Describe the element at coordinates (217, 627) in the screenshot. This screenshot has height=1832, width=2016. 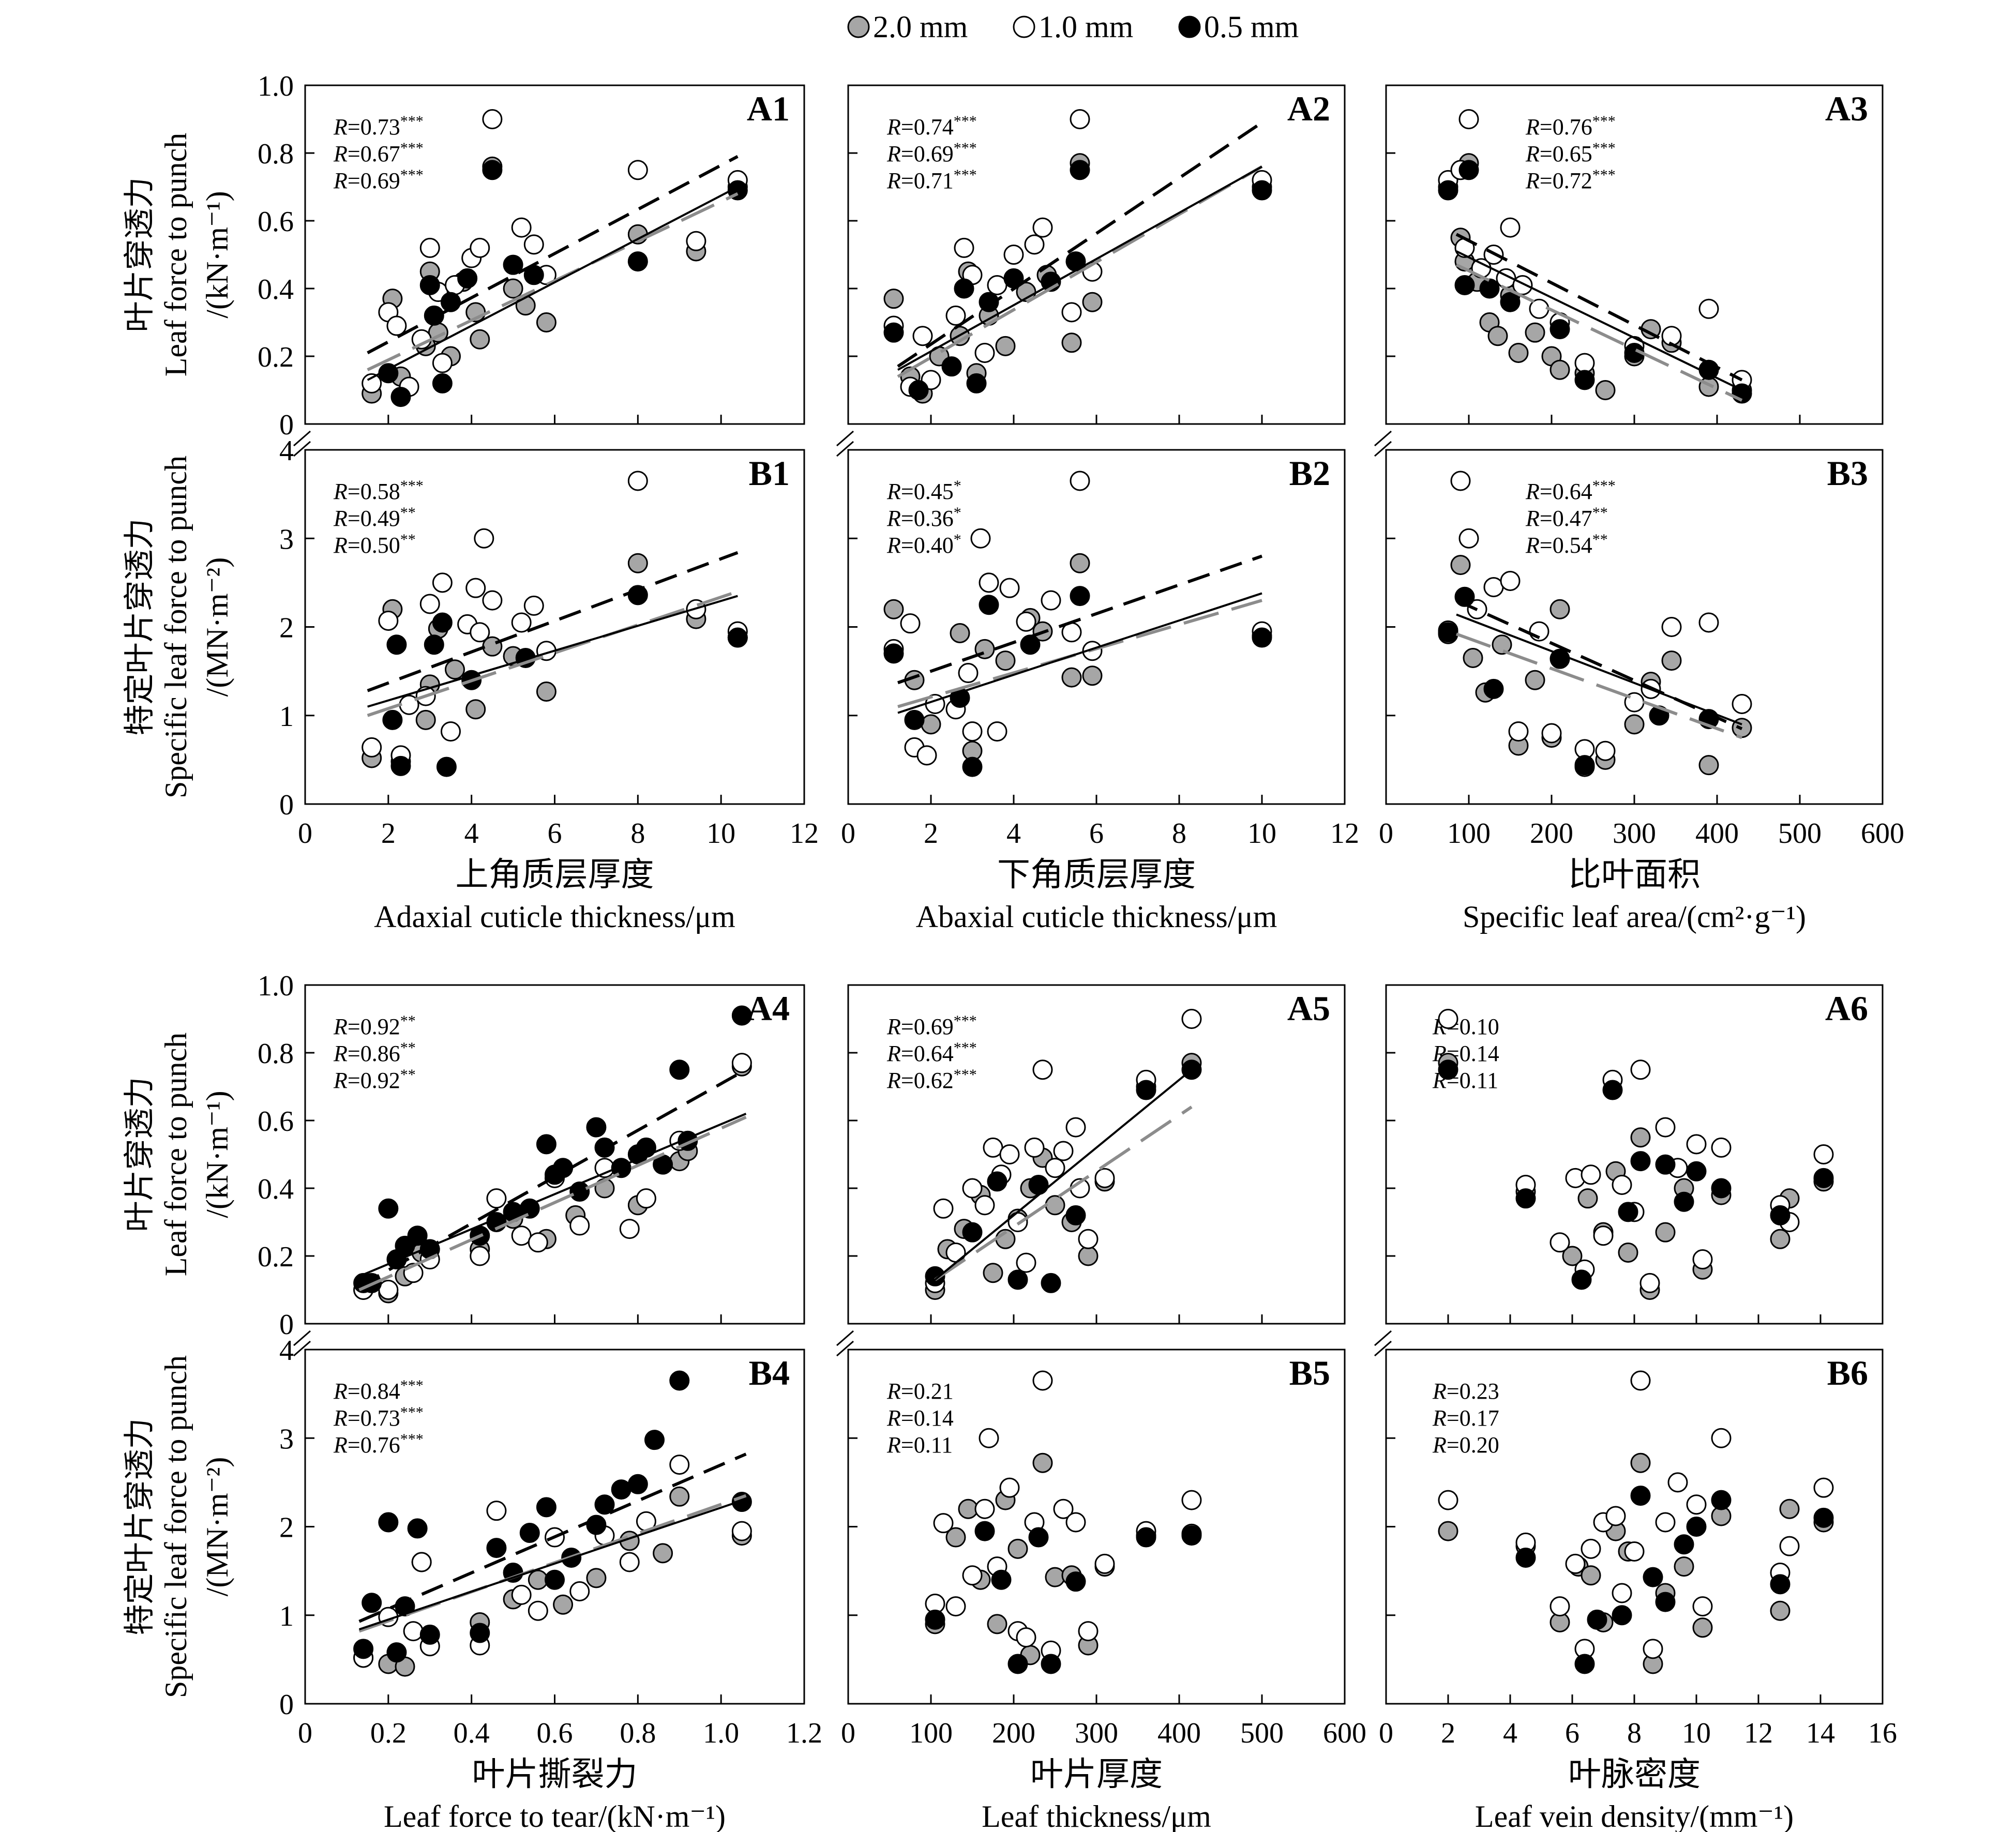
I see `y-axis-title-B: /(MN·m⁻²)` at that location.